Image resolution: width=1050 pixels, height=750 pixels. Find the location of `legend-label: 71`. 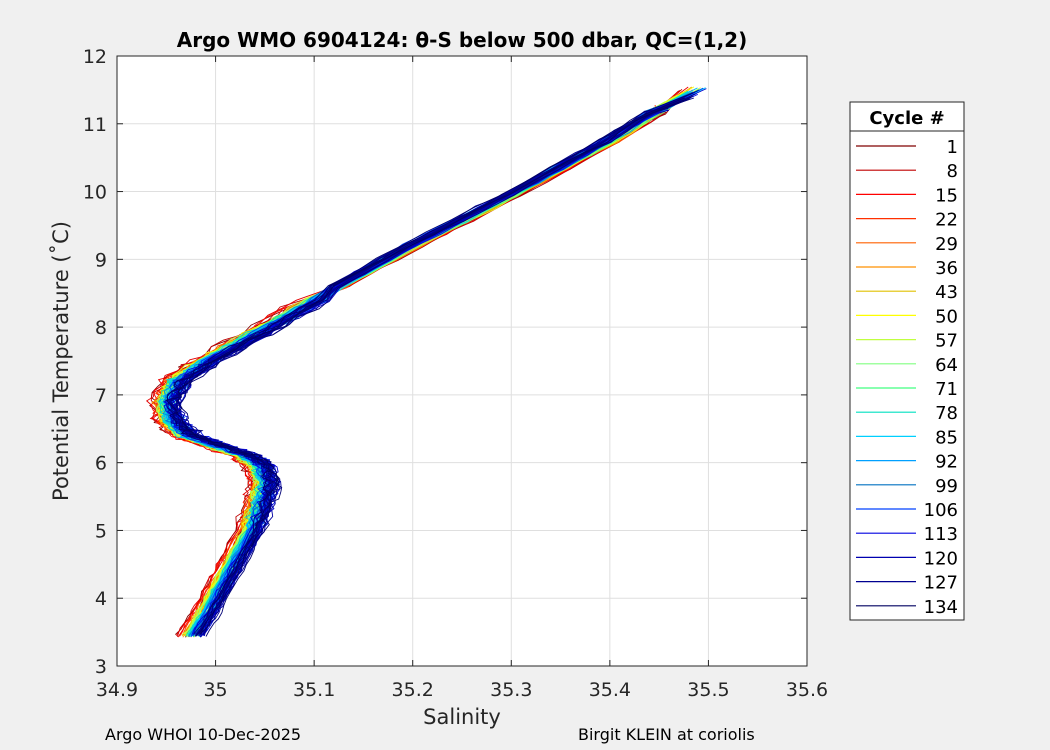

legend-label: 71 is located at coordinates (946, 389).